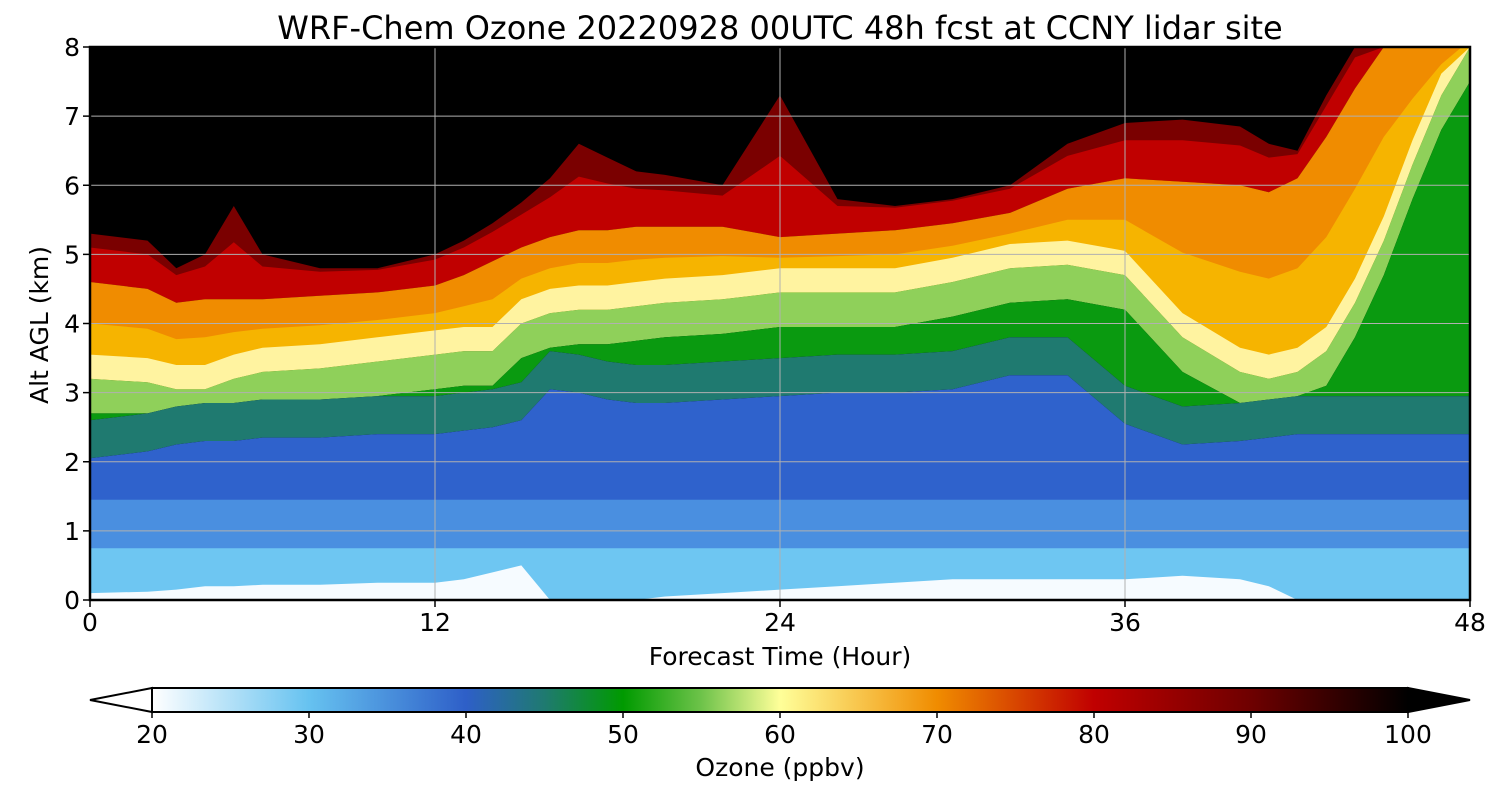  Describe the element at coordinates (72, 462) in the screenshot. I see `y-tick-label: 2` at that location.